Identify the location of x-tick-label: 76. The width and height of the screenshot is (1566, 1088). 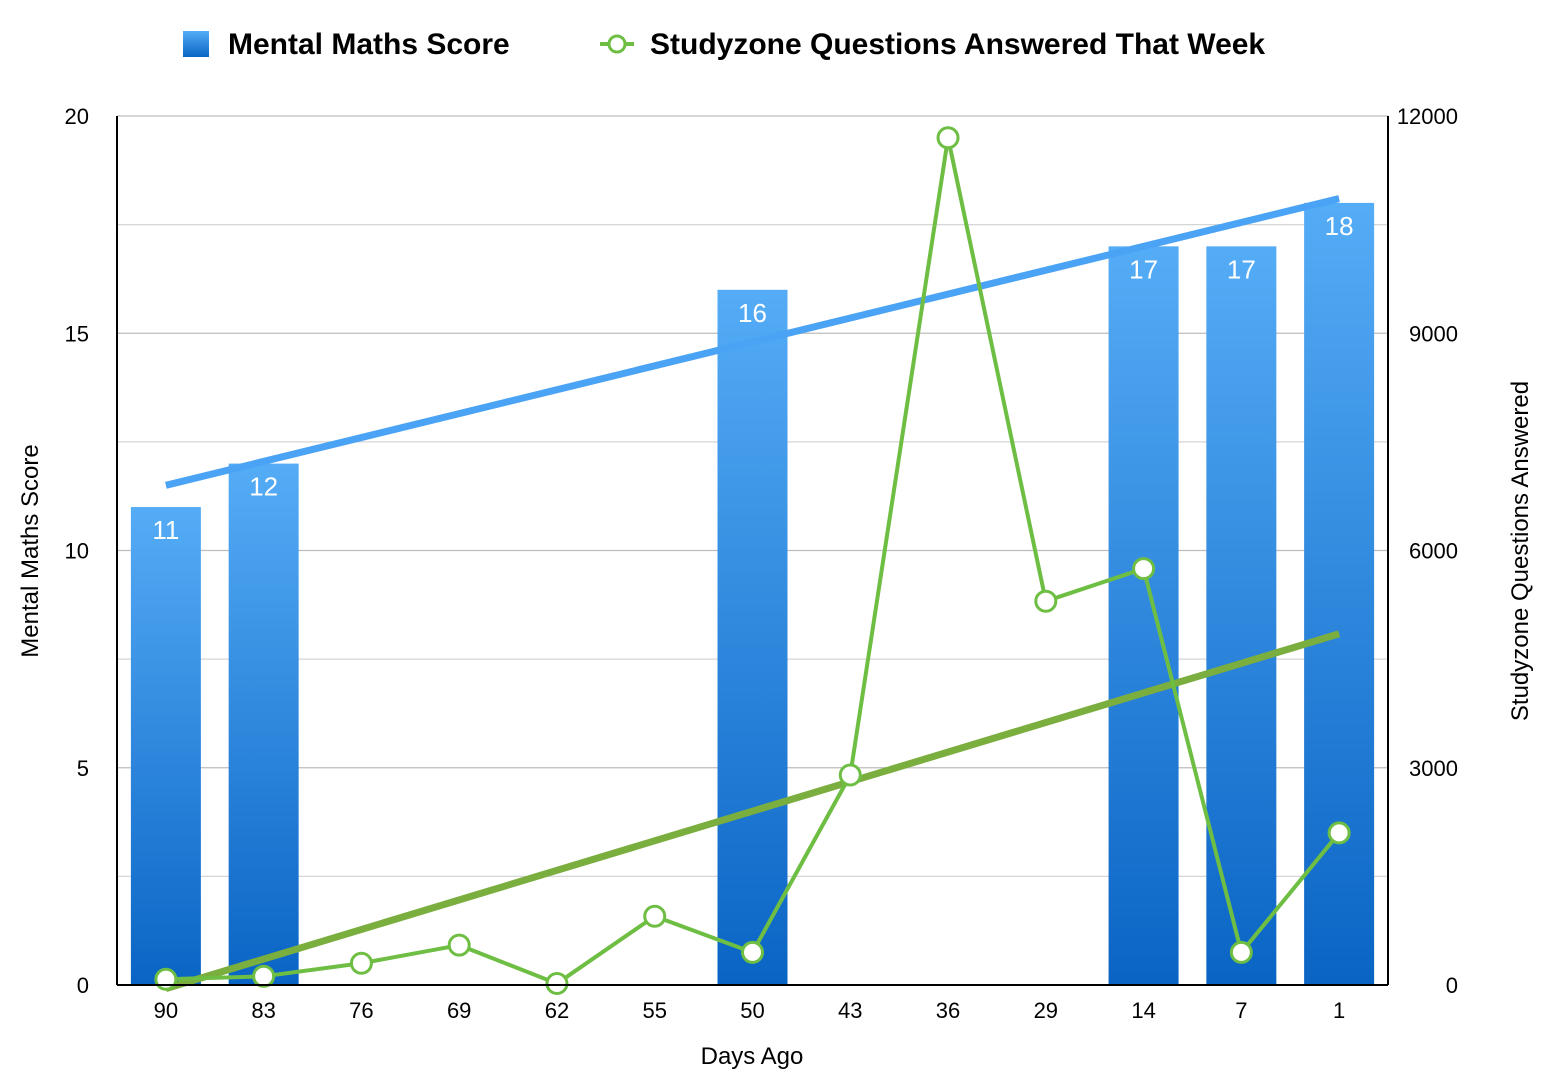
(361, 1010).